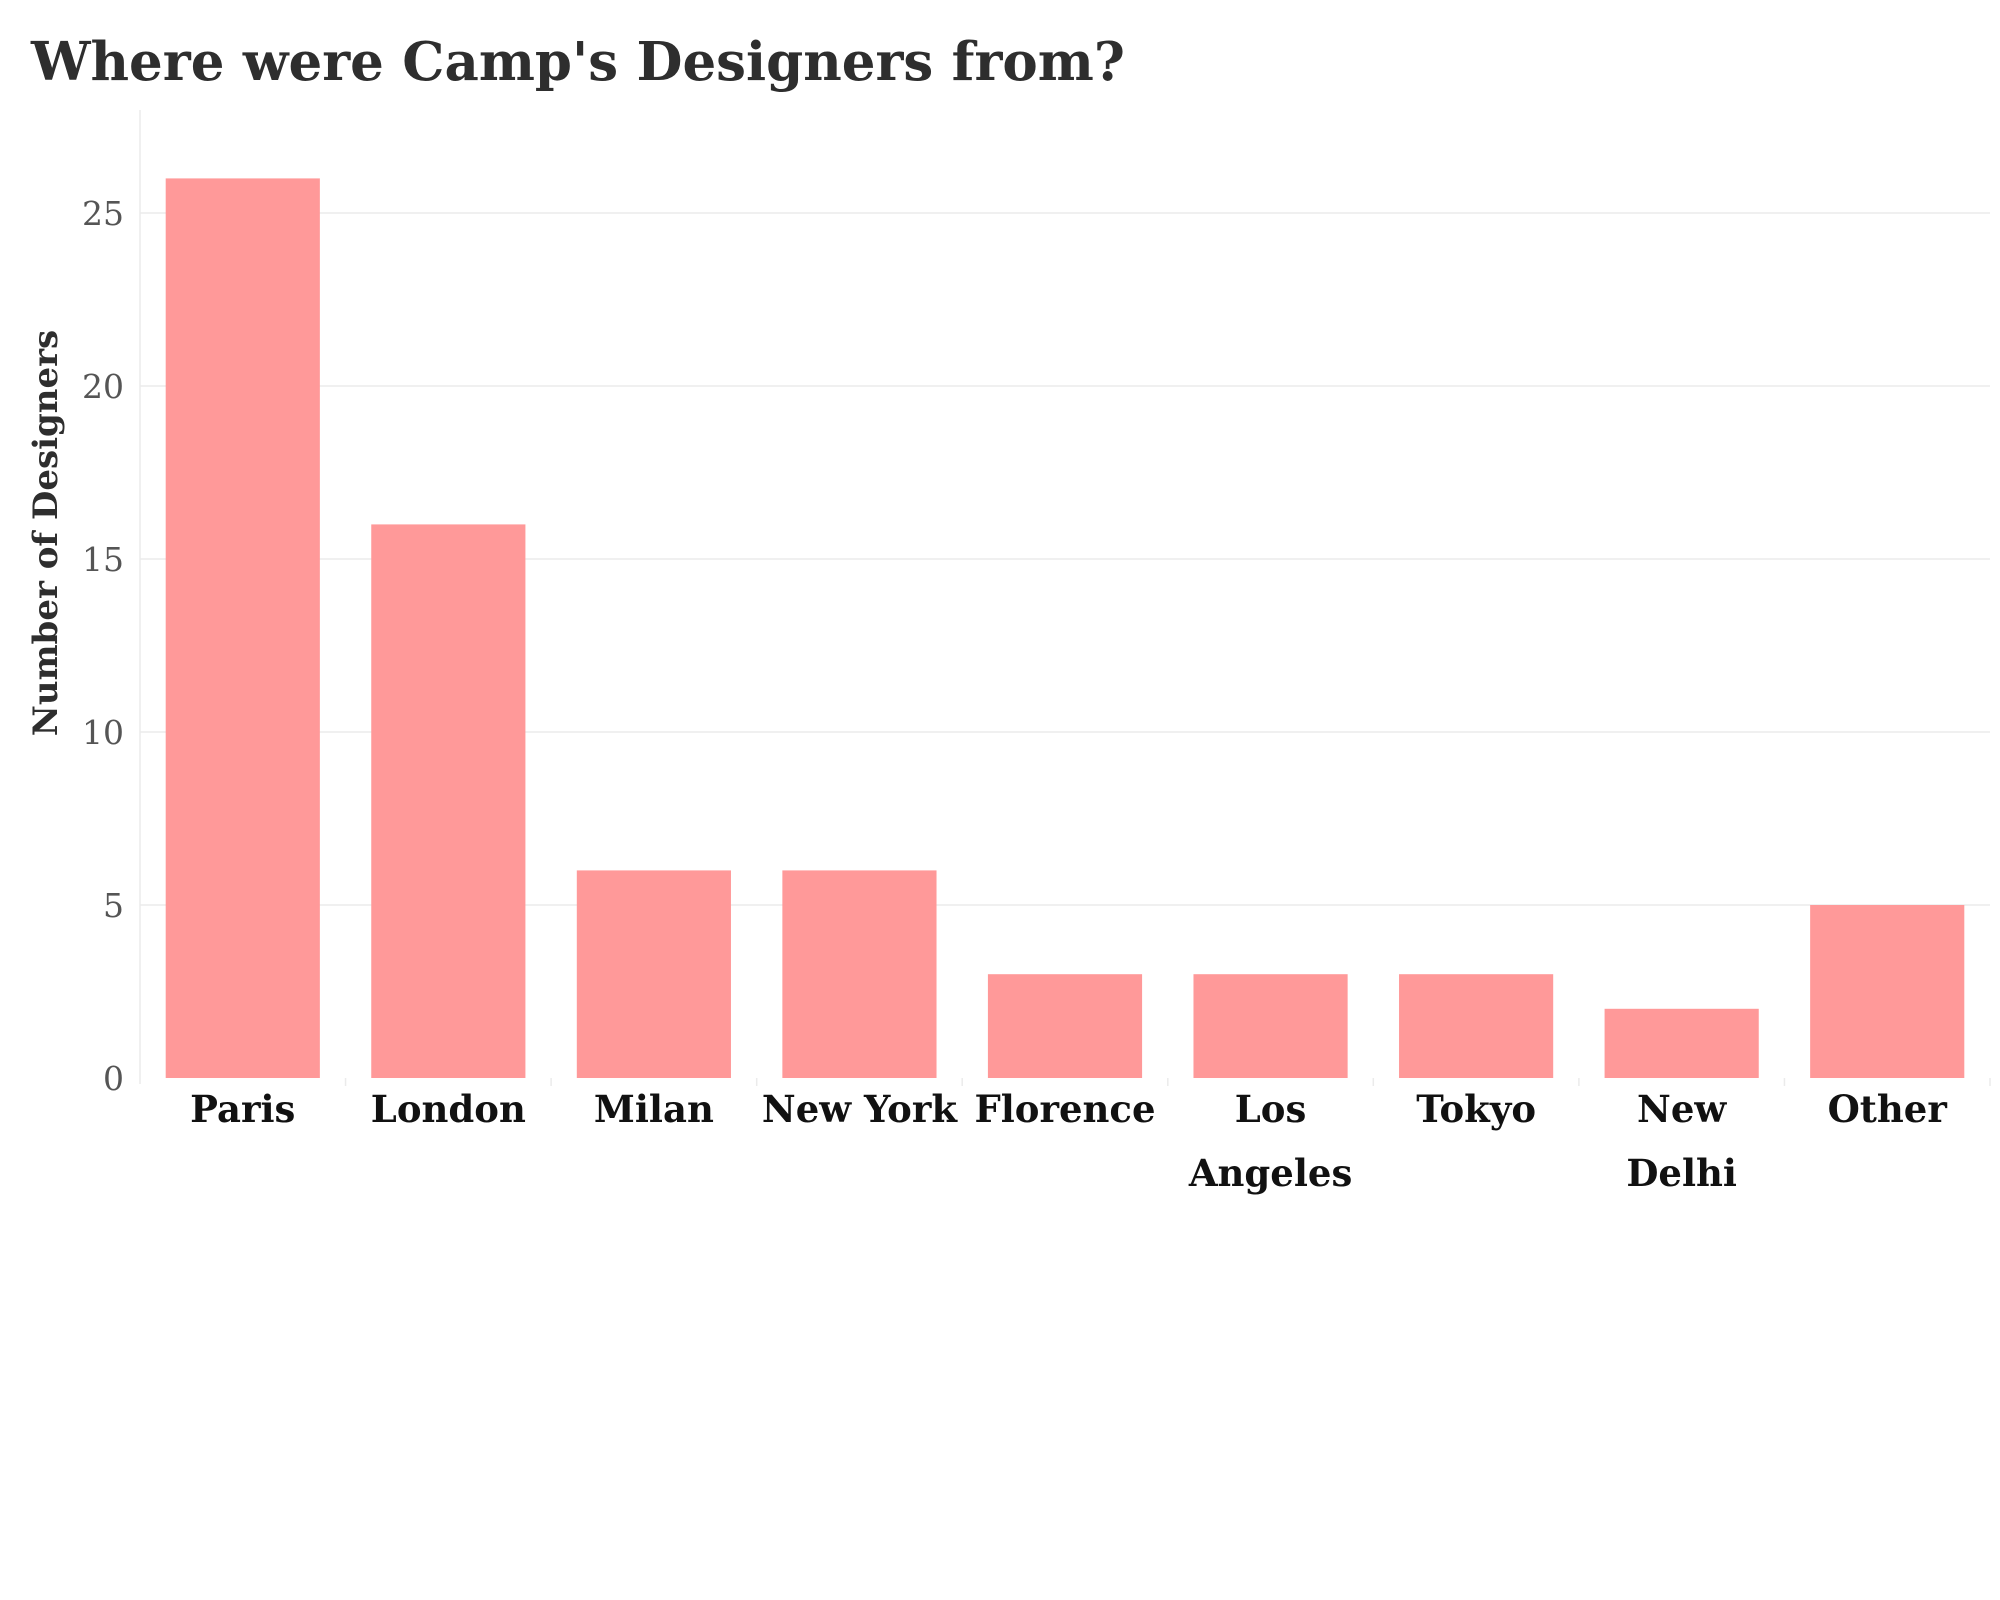 The height and width of the screenshot is (1600, 2000). What do you see at coordinates (1270, 1026) in the screenshot?
I see `bar-los-angeles` at bounding box center [1270, 1026].